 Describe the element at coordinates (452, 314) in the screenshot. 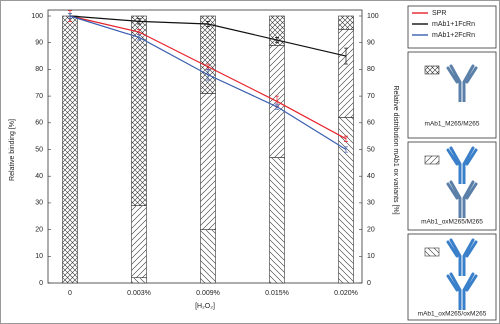

I see `legend-label: mAb1_oxM265/oxM265` at that location.